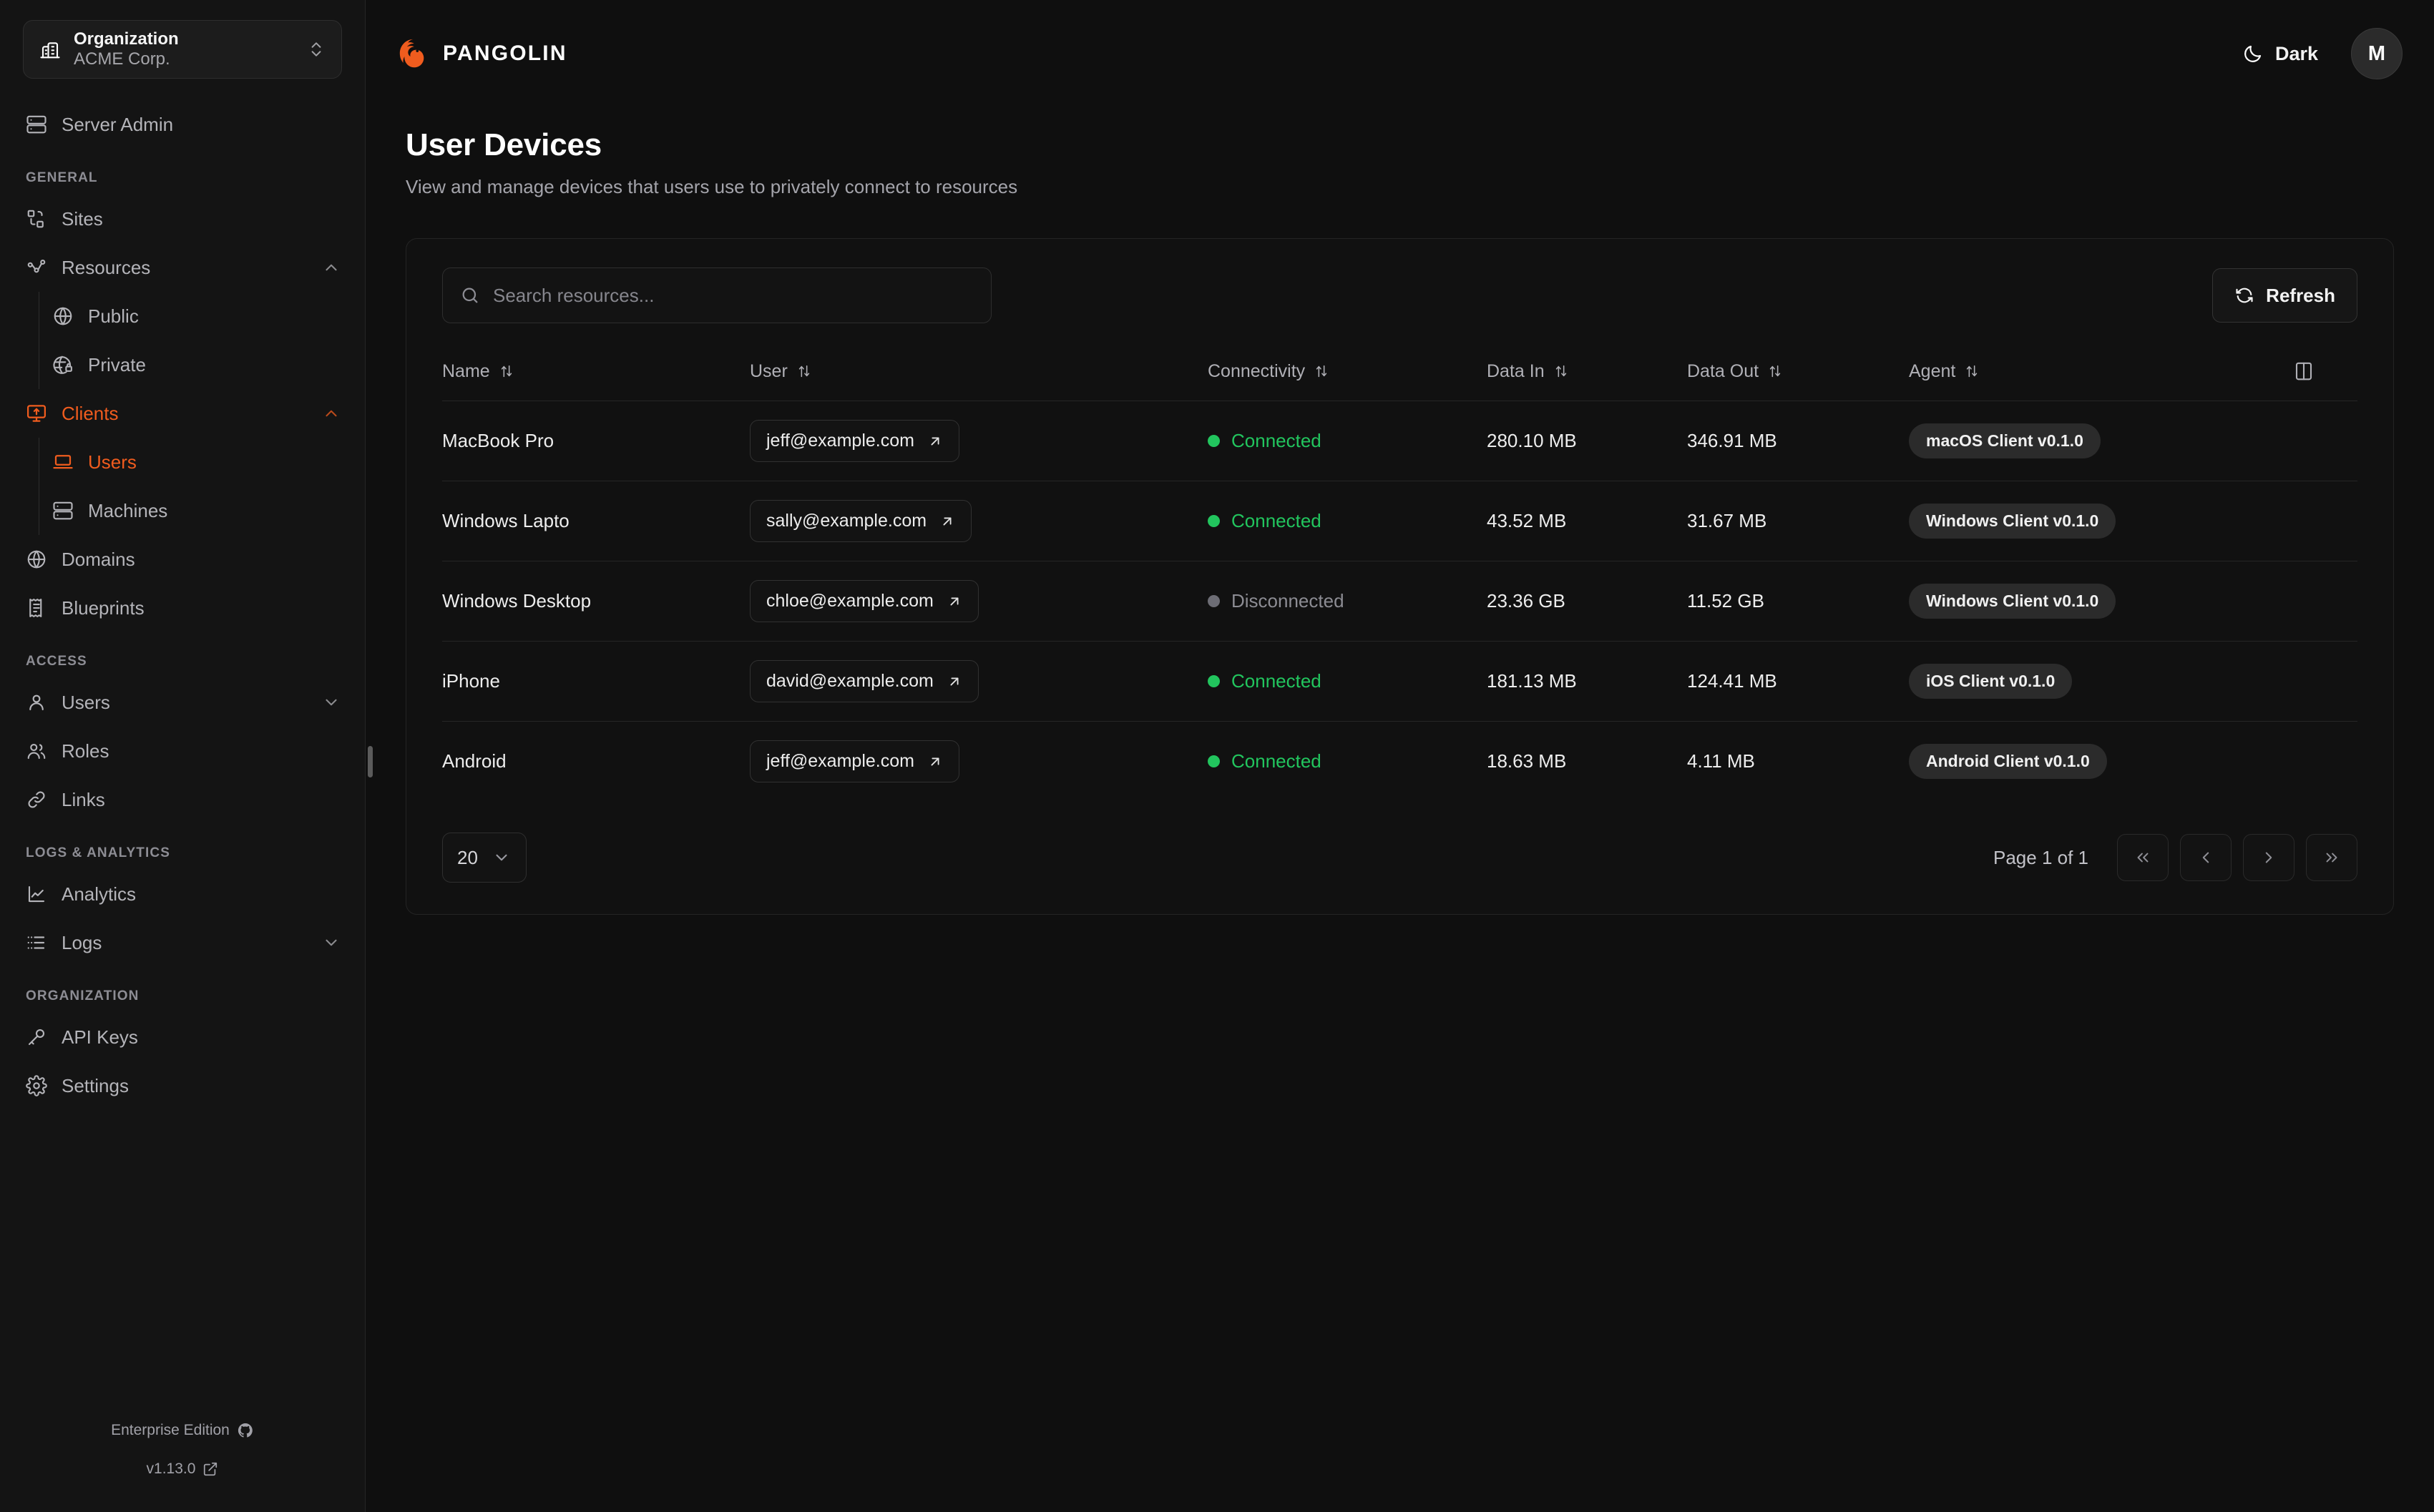 The height and width of the screenshot is (1512, 2434). Describe the element at coordinates (1587, 521) in the screenshot. I see `cell-data-in: 43.52 MB` at that location.